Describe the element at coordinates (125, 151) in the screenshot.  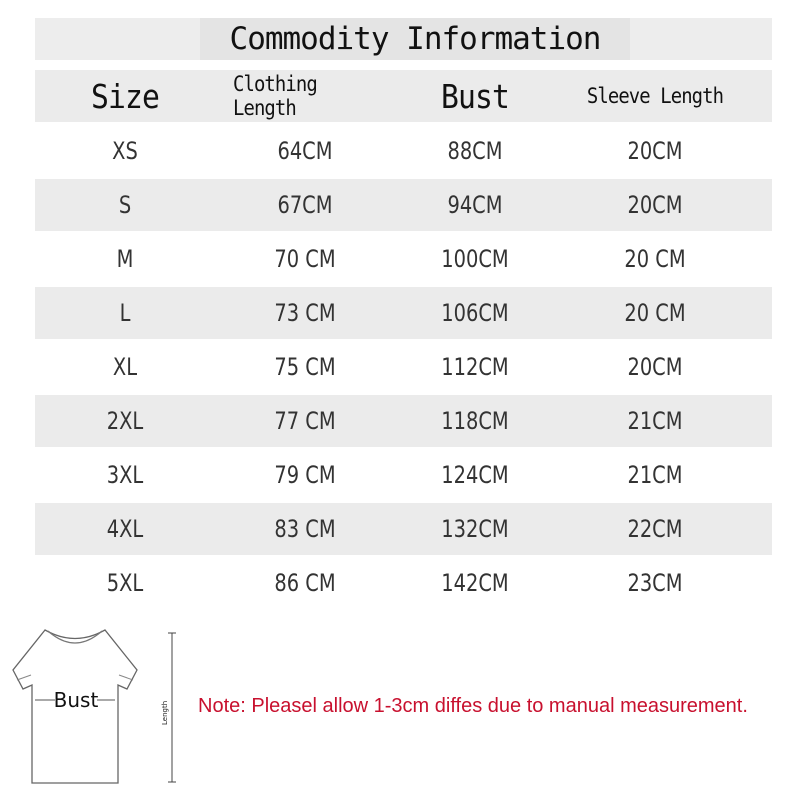
I see `size-cell: XS` at that location.